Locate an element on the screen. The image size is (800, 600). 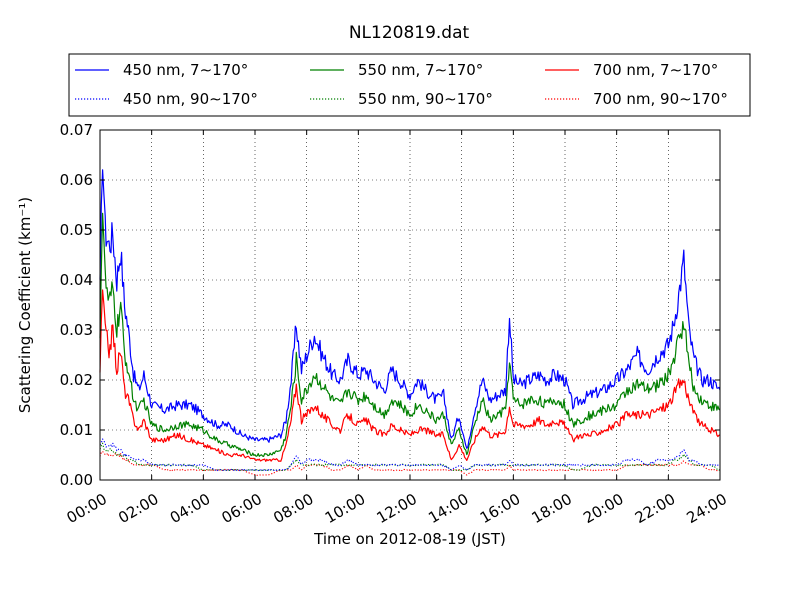
x-tick-label: 10:00 is located at coordinates (345, 508).